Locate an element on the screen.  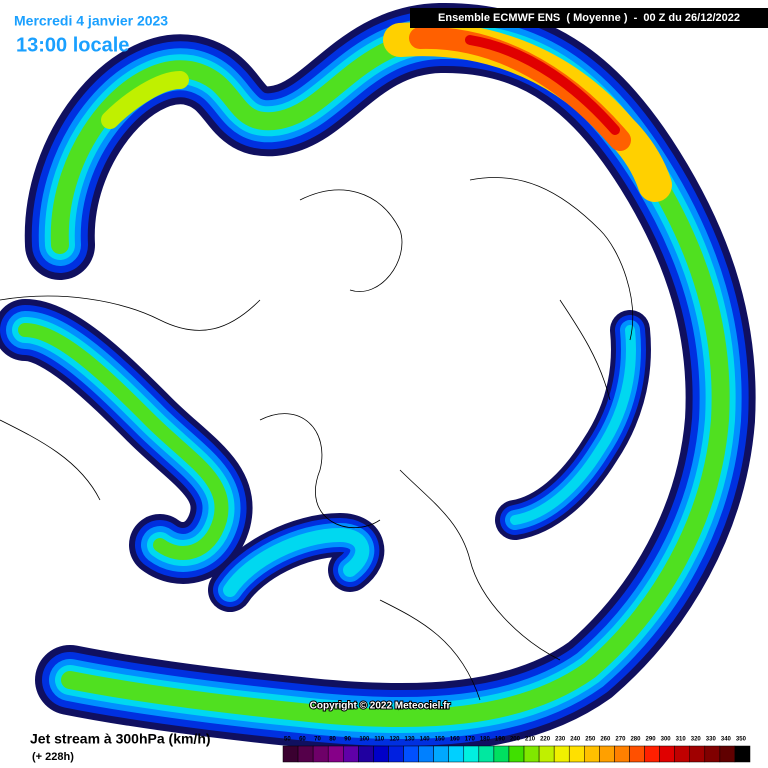
scale-label: 210 is located at coordinates (530, 740).